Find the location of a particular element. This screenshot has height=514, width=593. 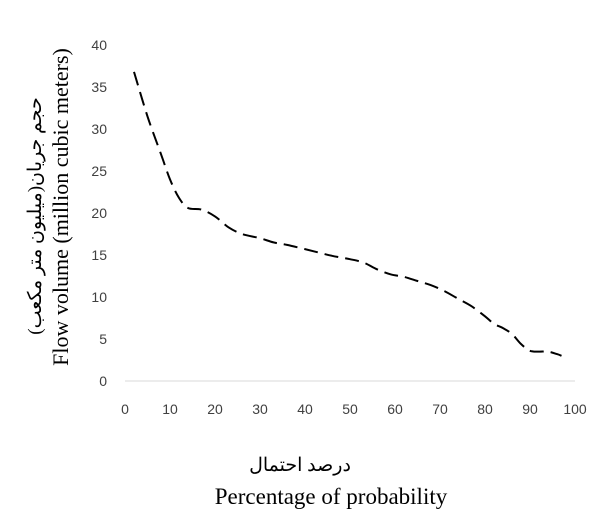

x-tick-label: 50 is located at coordinates (350, 409).